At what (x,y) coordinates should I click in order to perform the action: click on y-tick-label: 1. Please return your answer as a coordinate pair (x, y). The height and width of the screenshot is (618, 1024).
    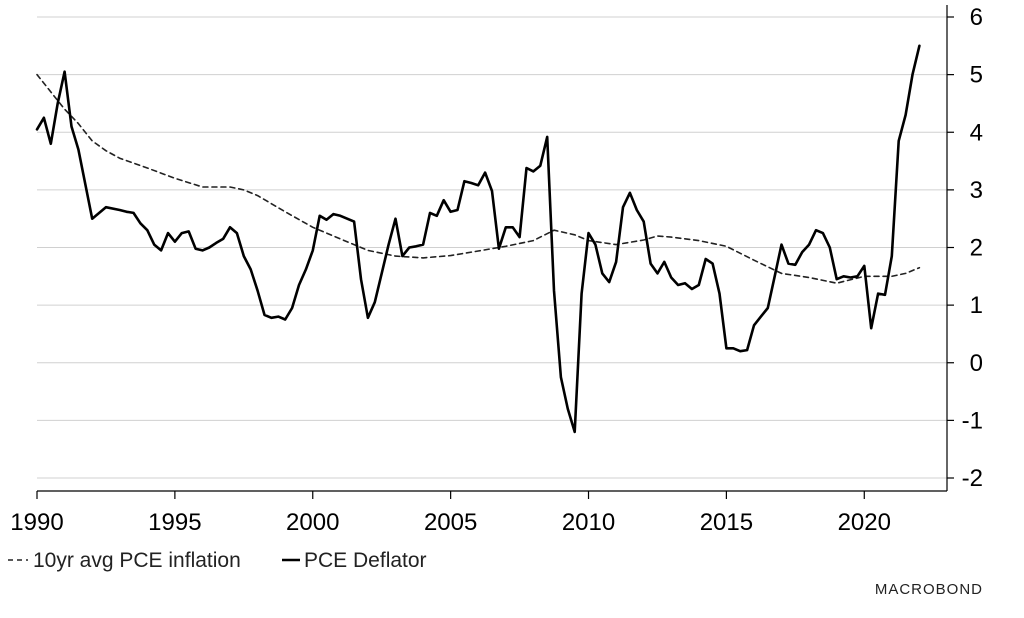
    Looking at the image, I should click on (976, 305).